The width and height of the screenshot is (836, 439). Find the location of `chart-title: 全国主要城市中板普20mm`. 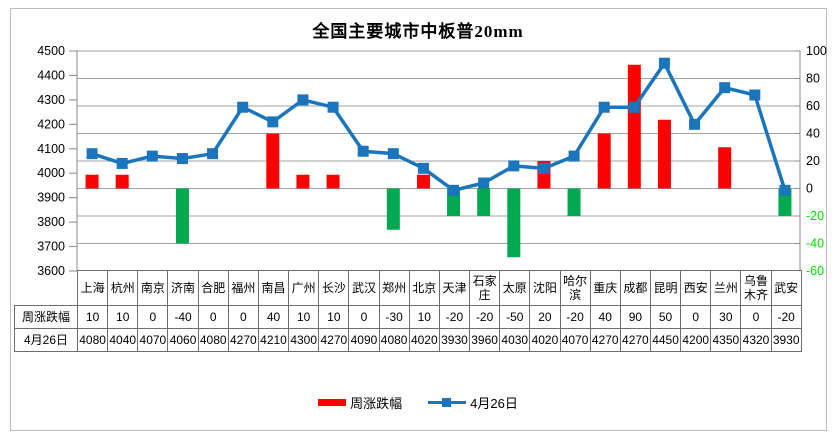

chart-title: 全国主要城市中板普20mm is located at coordinates (418, 31).